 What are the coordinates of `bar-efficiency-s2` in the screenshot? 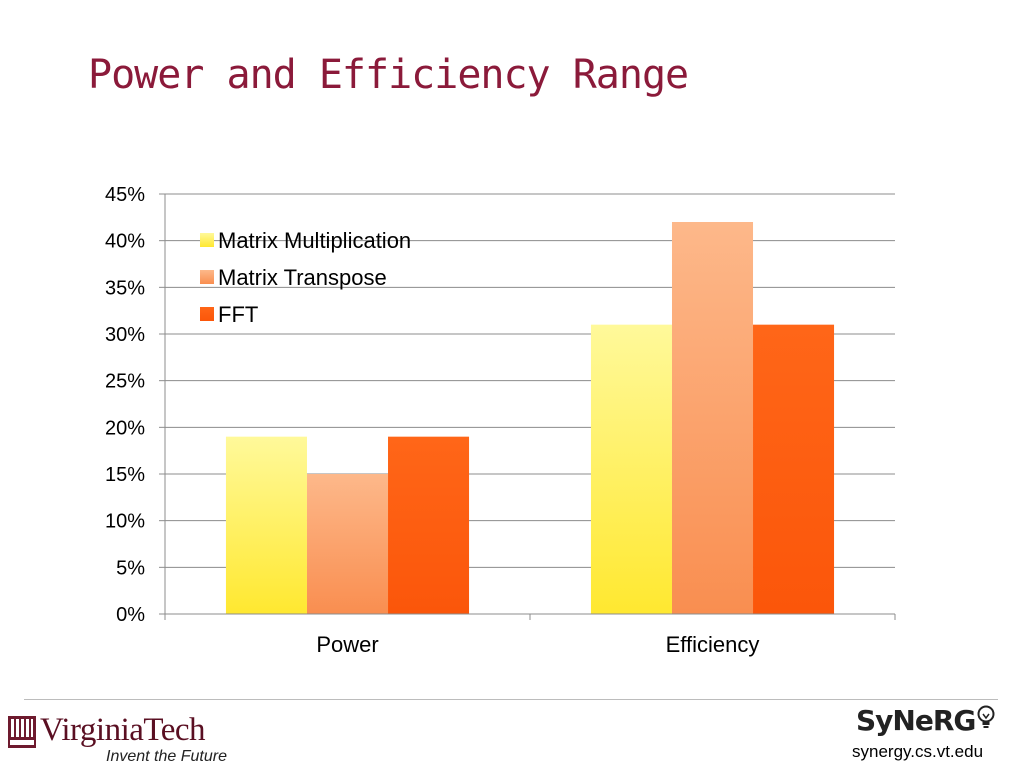 It's located at (794, 469).